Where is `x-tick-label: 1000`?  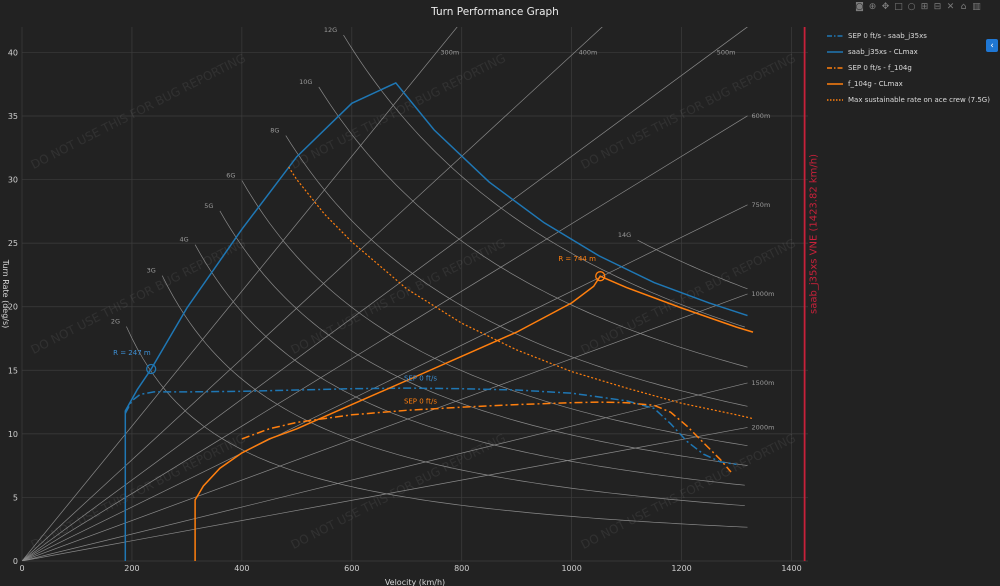 x-tick-label: 1000 is located at coordinates (571, 568).